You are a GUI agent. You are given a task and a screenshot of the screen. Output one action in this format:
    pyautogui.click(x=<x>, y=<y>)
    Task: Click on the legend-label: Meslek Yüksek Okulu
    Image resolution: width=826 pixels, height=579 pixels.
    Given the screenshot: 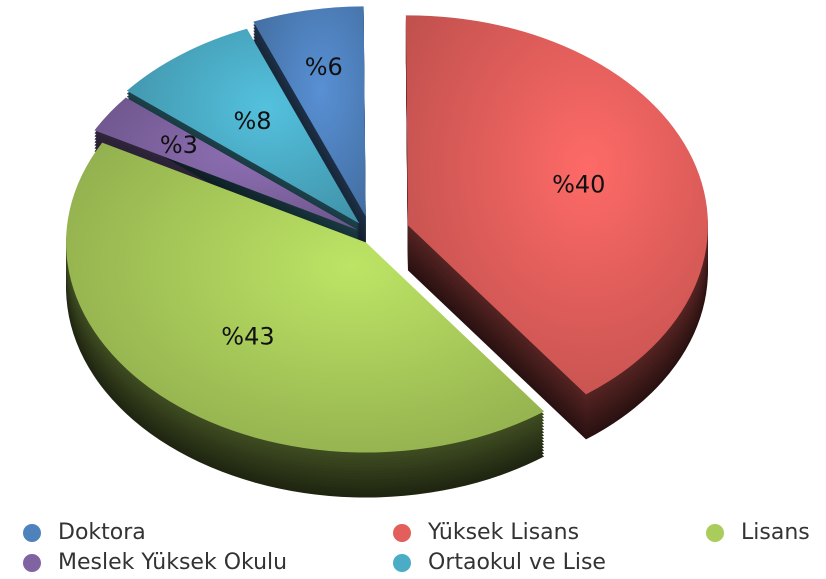 What is the action you would take?
    pyautogui.click(x=172, y=562)
    